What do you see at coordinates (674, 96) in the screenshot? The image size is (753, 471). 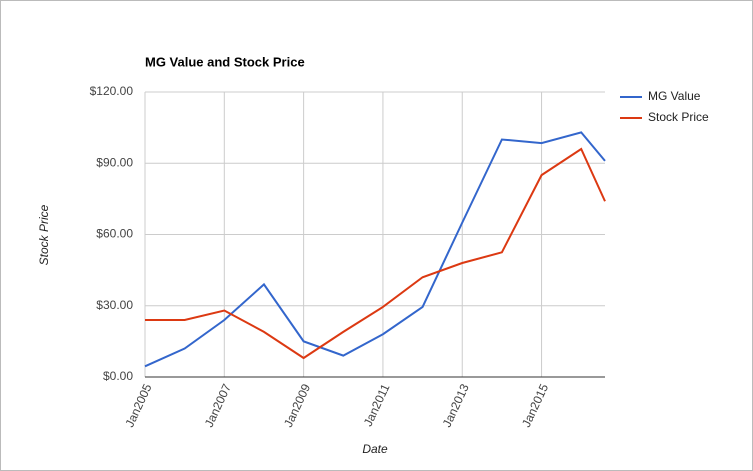 I see `legend-label: MG Value` at bounding box center [674, 96].